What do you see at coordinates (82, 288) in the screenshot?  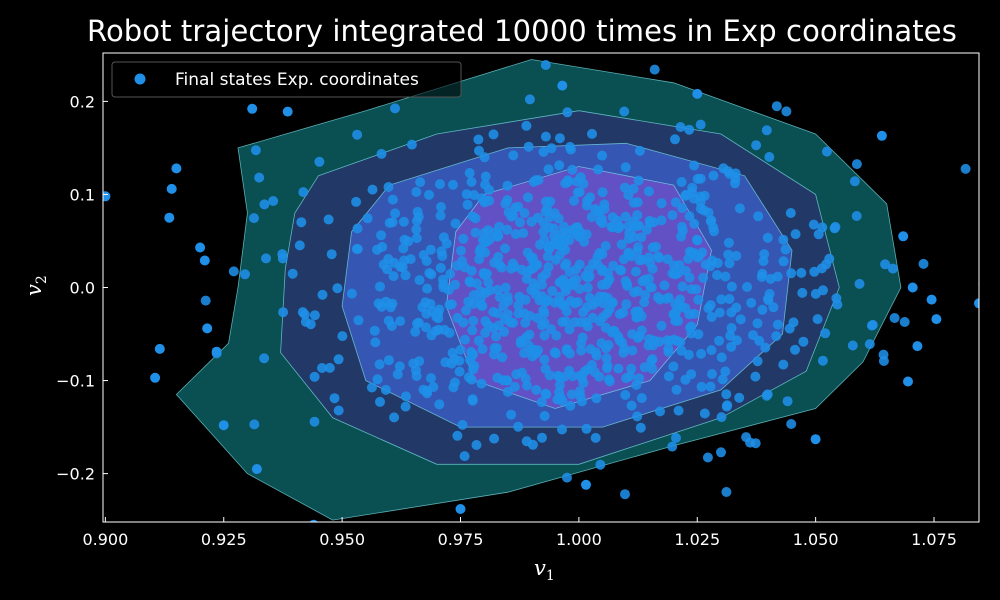 I see `y-axis-ticks: −0.2 −0.1 0.0 0.1 0.2` at bounding box center [82, 288].